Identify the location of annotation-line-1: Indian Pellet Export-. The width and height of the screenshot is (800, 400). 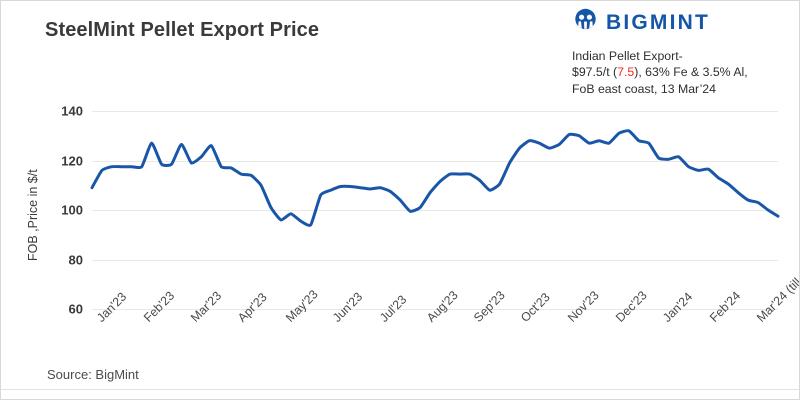
(627, 56).